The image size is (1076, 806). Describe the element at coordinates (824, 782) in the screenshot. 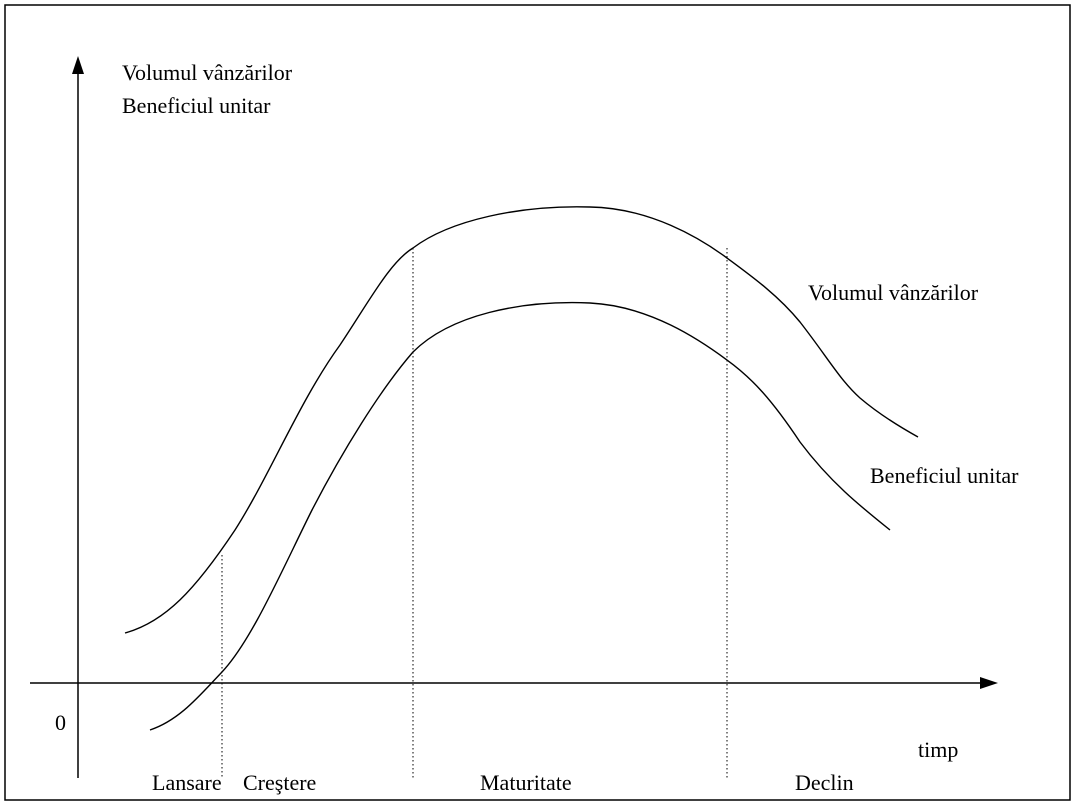

I see `phase-label: Declin` at that location.